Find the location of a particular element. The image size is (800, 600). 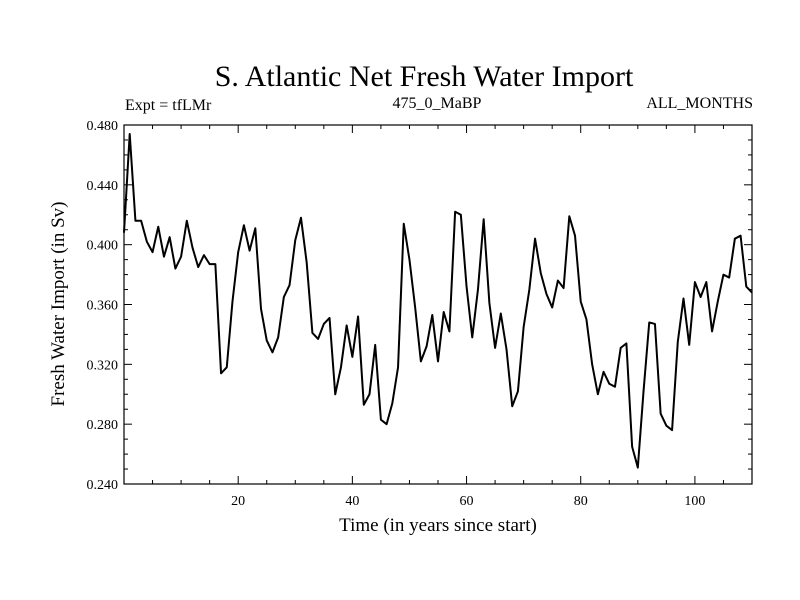

x-tick-label: 100 is located at coordinates (694, 501).